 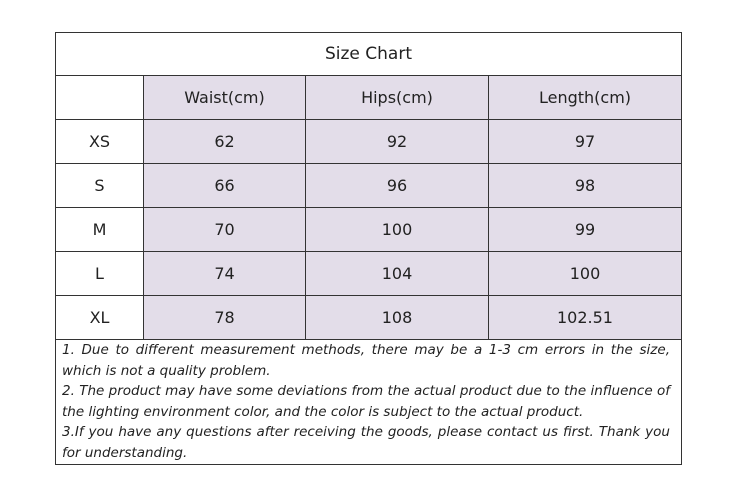 What do you see at coordinates (397, 98) in the screenshot?
I see `column-header: Hips(cm)` at bounding box center [397, 98].